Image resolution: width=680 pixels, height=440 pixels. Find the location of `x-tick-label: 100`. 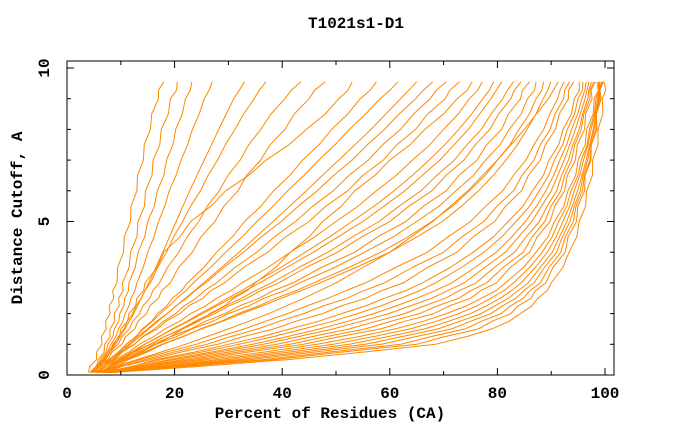

x-tick-label: 100 is located at coordinates (605, 394).